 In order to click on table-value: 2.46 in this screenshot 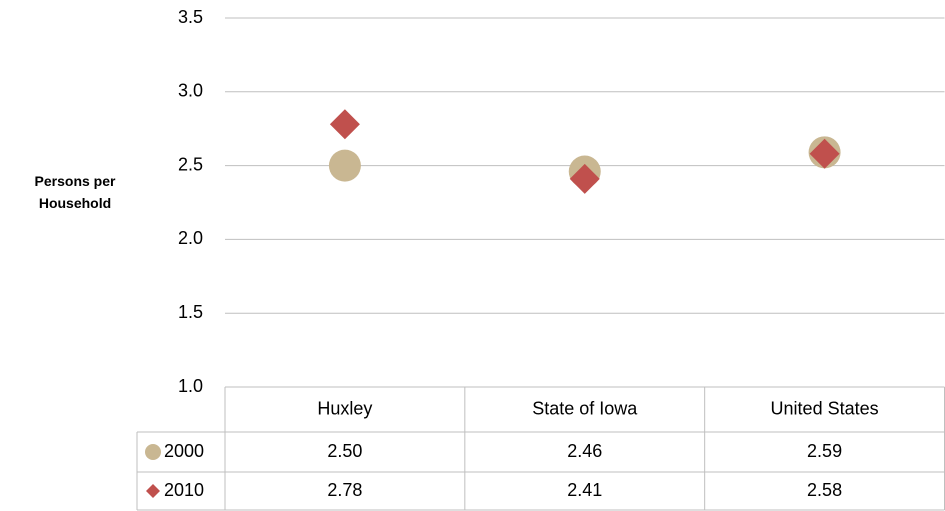, I will do `click(584, 451)`.